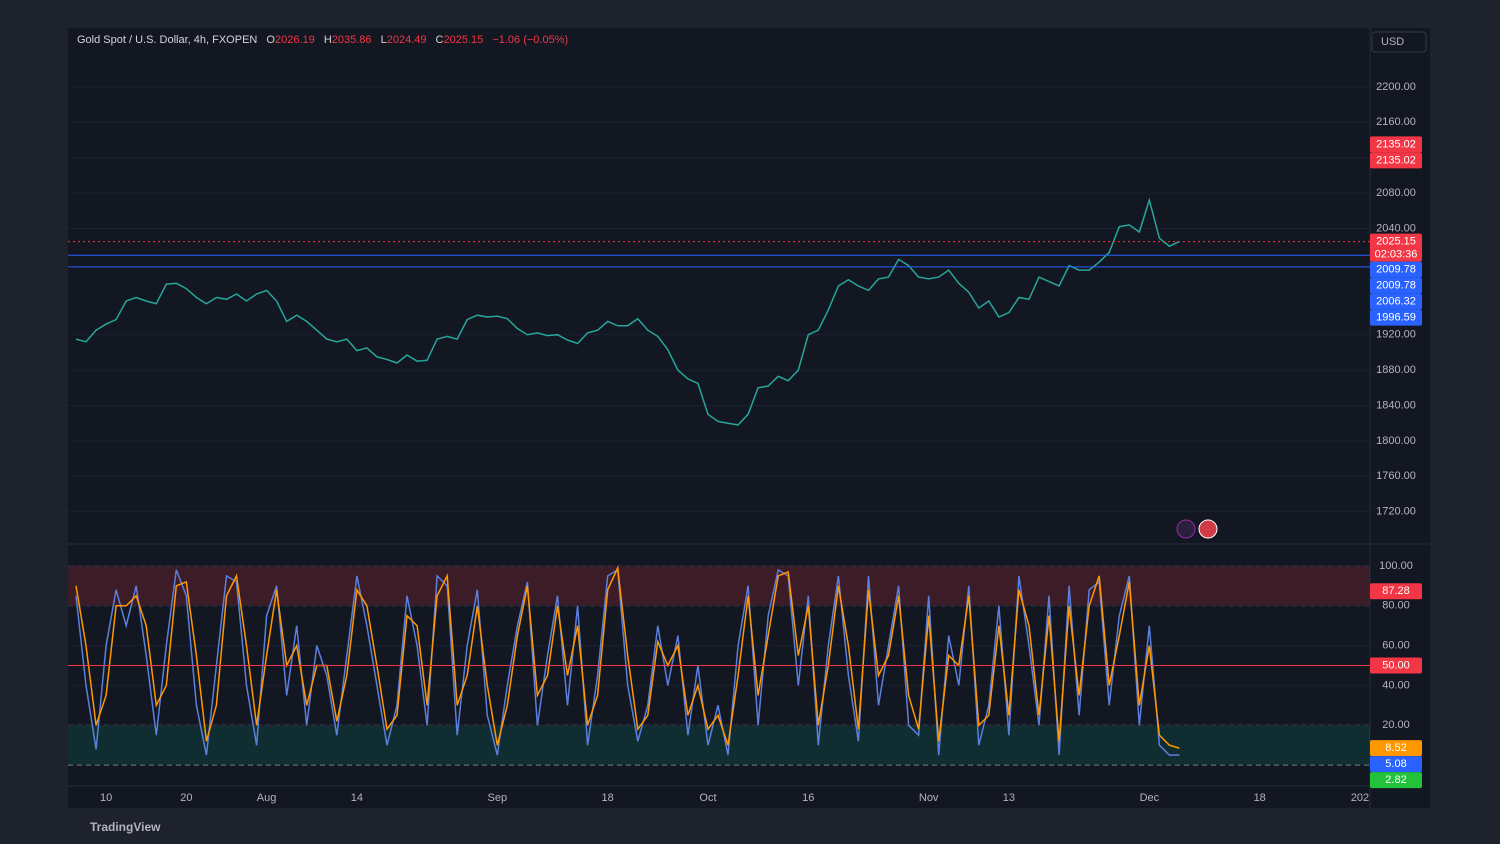 Image resolution: width=1500 pixels, height=844 pixels. What do you see at coordinates (357, 798) in the screenshot?
I see `x-tick-label: 14` at bounding box center [357, 798].